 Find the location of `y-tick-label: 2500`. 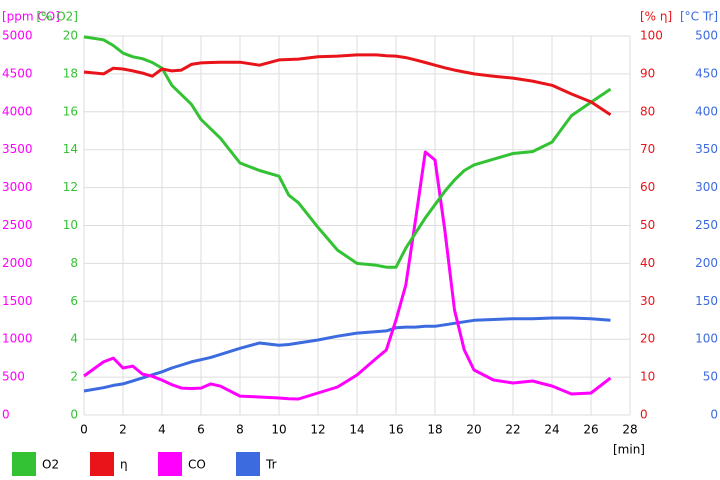

y-tick-label: 2500 is located at coordinates (17, 225).